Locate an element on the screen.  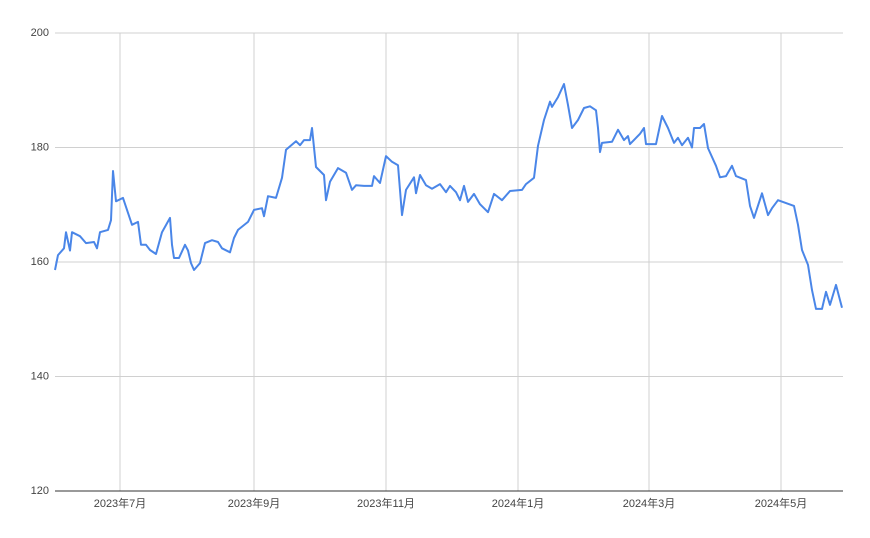
y-tick-label: 120 is located at coordinates (40, 491).